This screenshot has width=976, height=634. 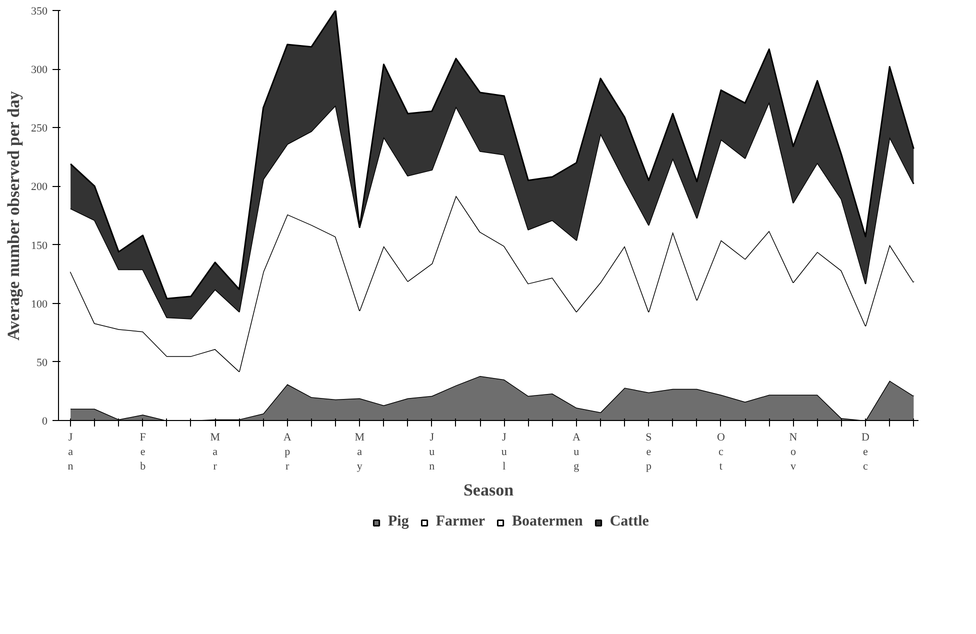 I want to click on y-axis-title: Average number observed per day, so click(x=13, y=215).